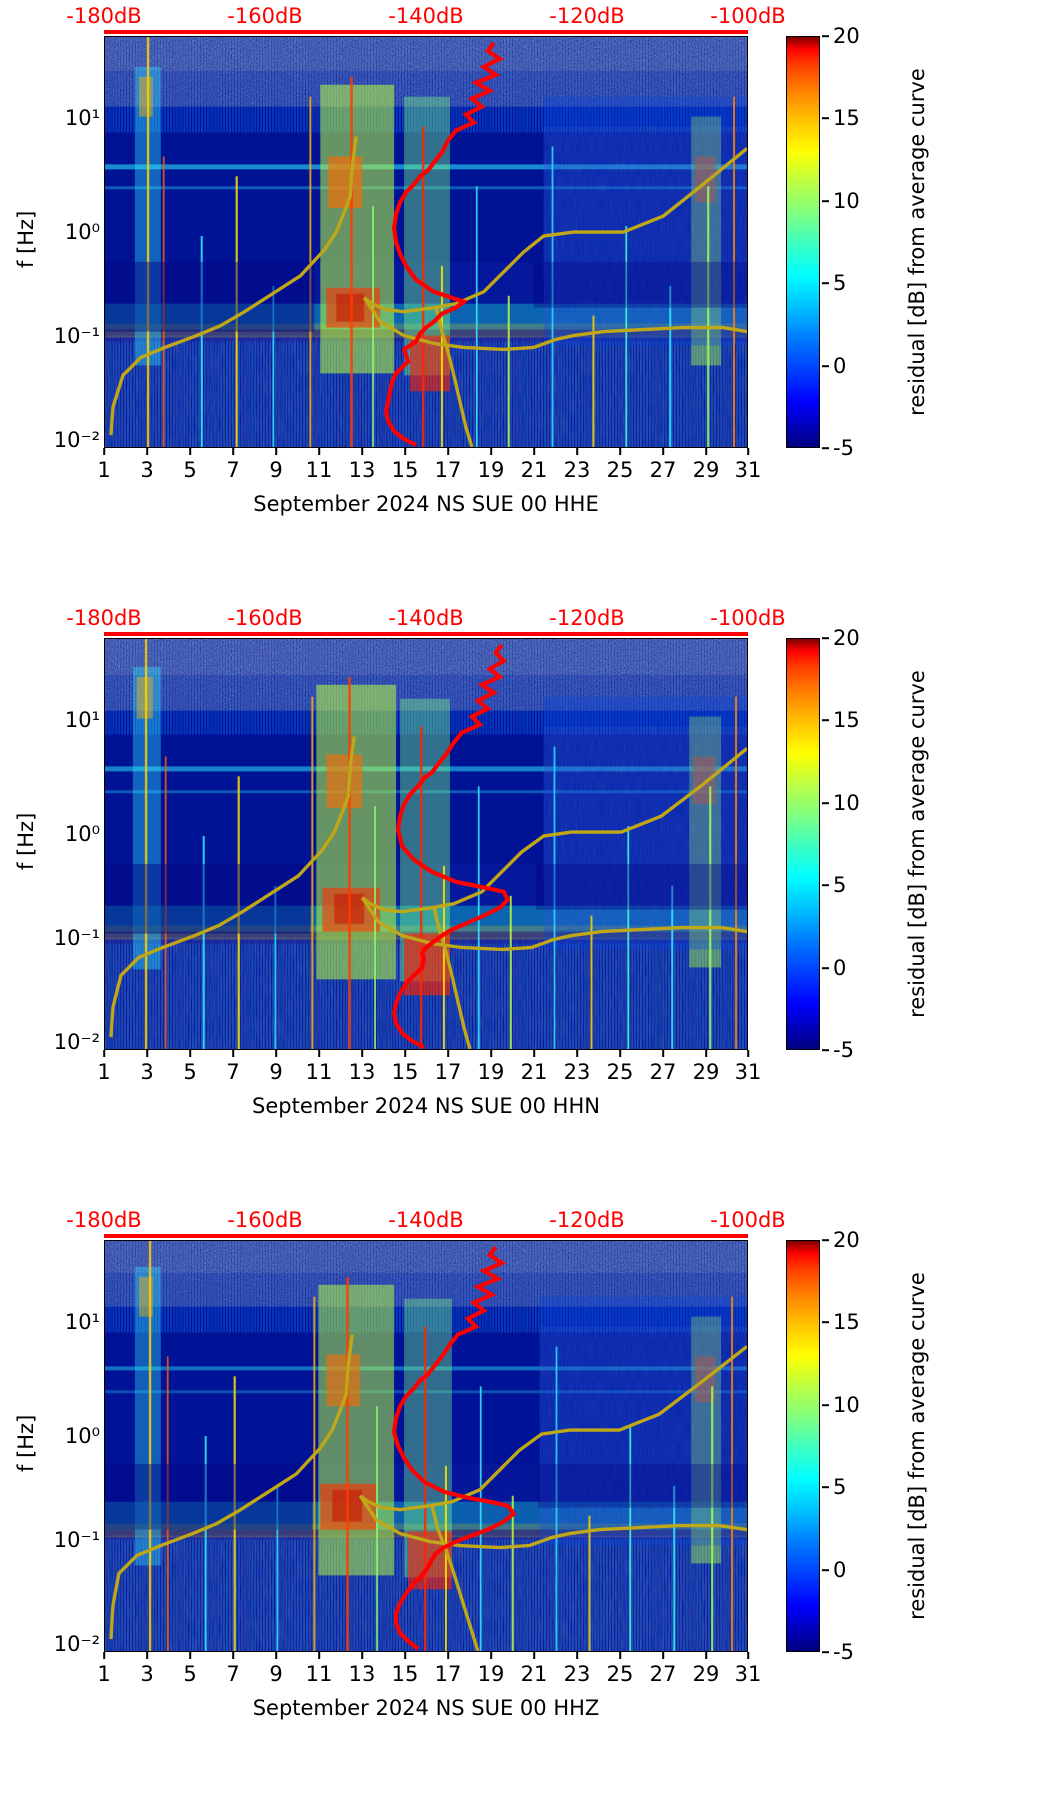 The height and width of the screenshot is (1806, 1052). I want to click on spectrogram-plot-hhe, so click(426, 242).